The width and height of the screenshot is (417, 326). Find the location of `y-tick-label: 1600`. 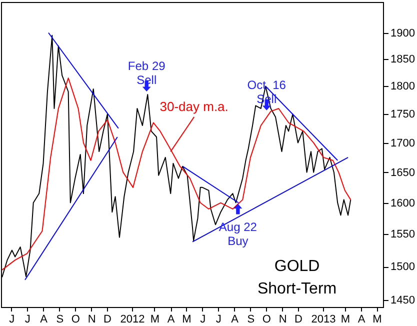

y-tick-label: 1600 is located at coordinates (402, 203).